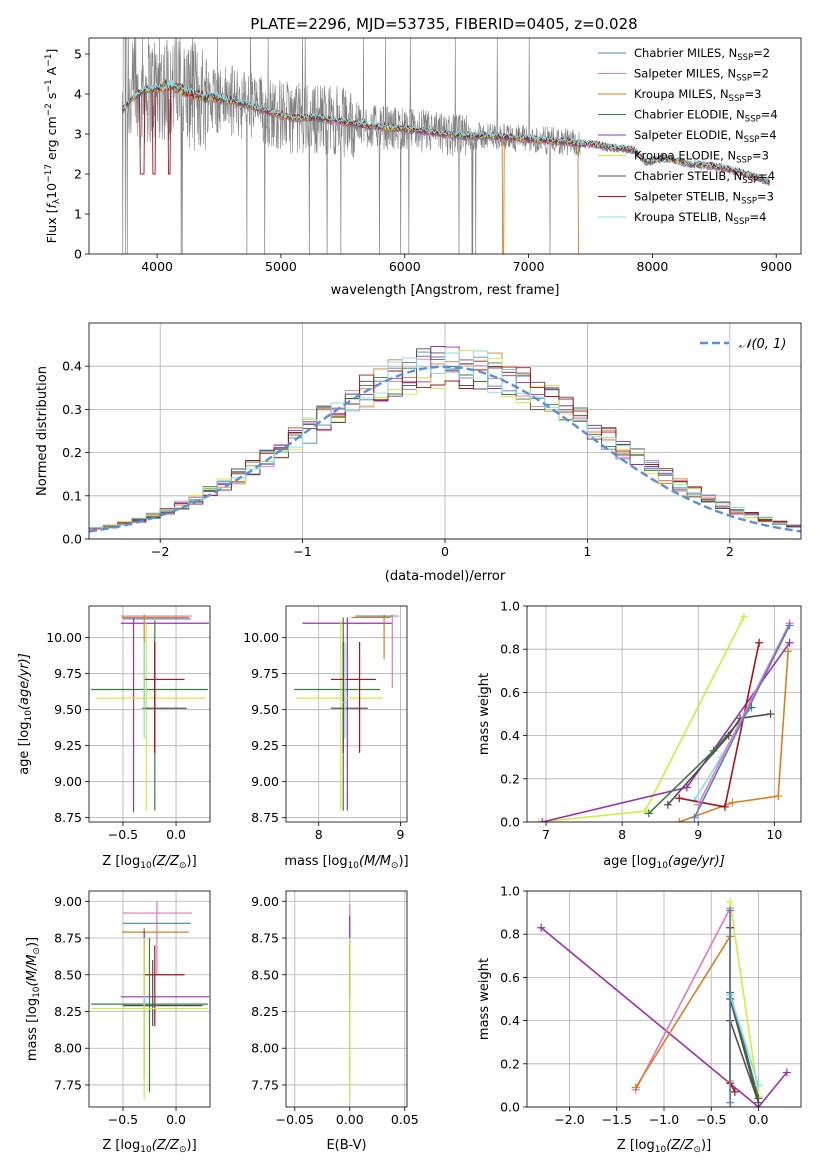  What do you see at coordinates (704, 198) in the screenshot?
I see `legend-entry-7: Salpeter STELIB, NSSP=3` at bounding box center [704, 198].